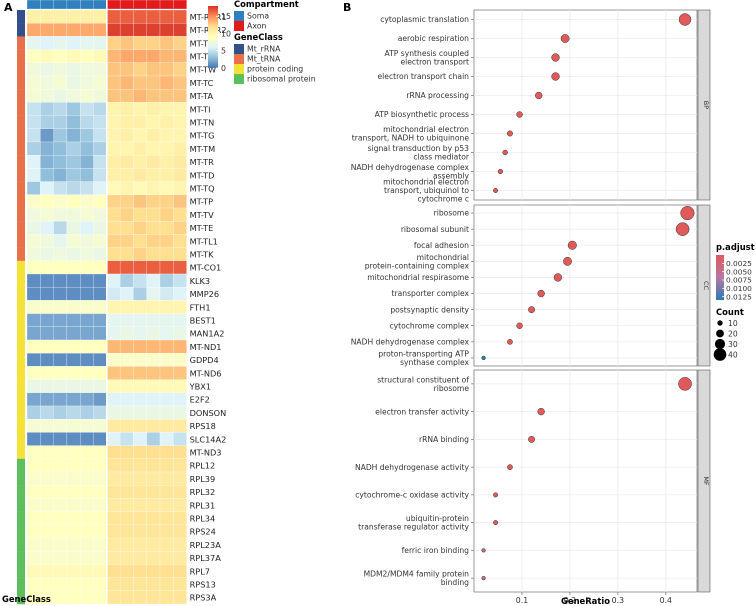 This screenshot has width=756, height=606. I want to click on term-label: ribosomal subunit, so click(435, 229).